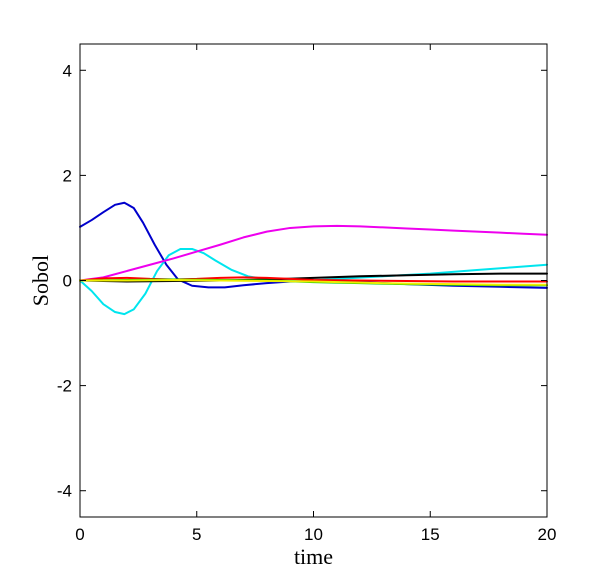 This screenshot has width=605, height=585. I want to click on x-tick-label: 10, so click(313, 534).